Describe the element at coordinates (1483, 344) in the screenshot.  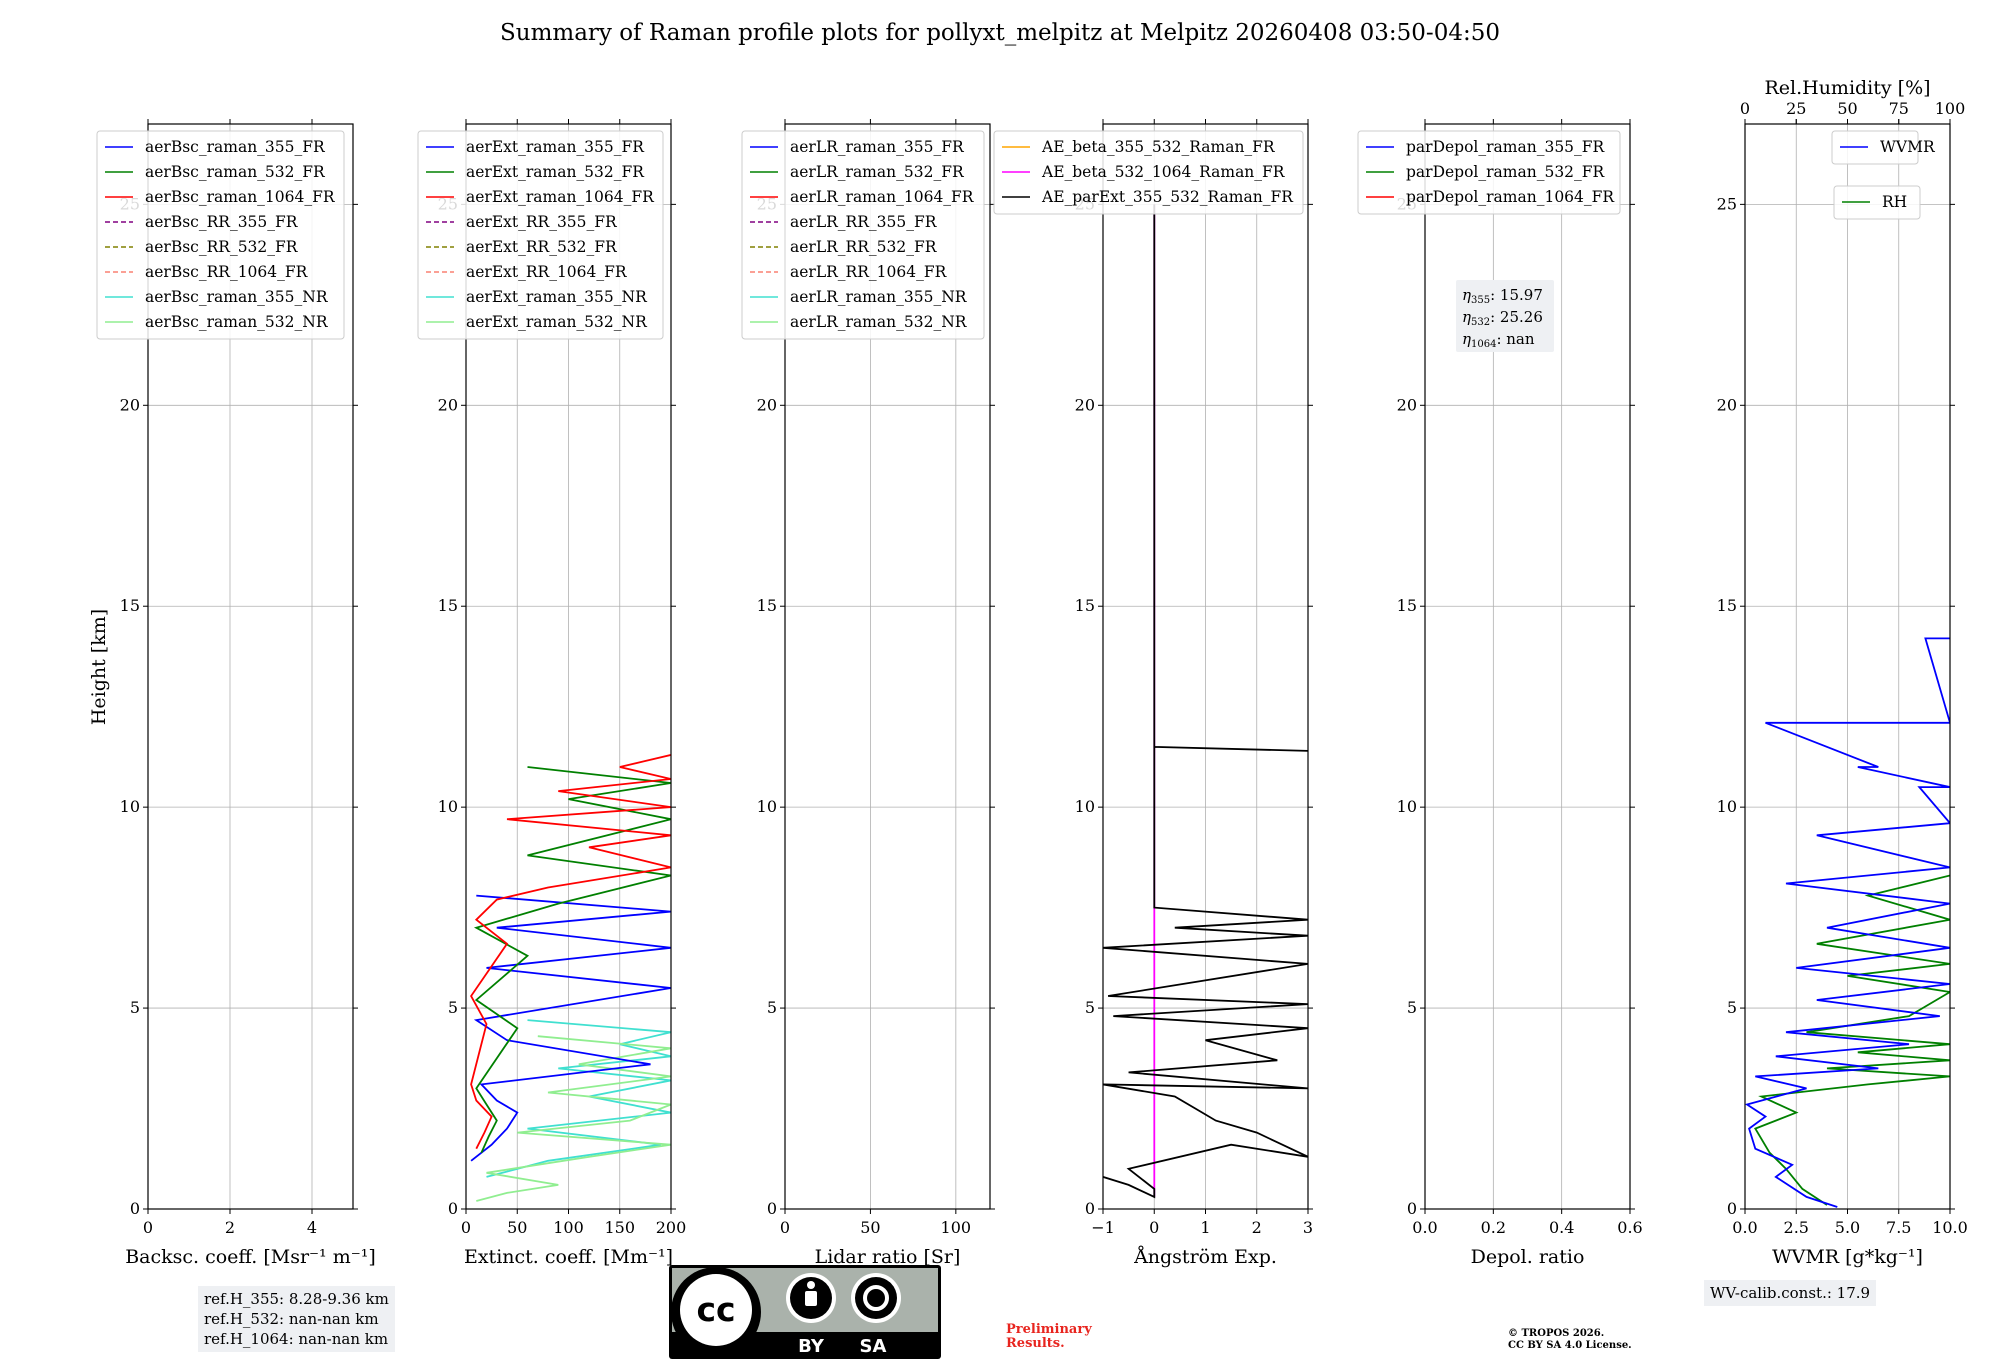
I see `eta-subscript: 1064` at that location.